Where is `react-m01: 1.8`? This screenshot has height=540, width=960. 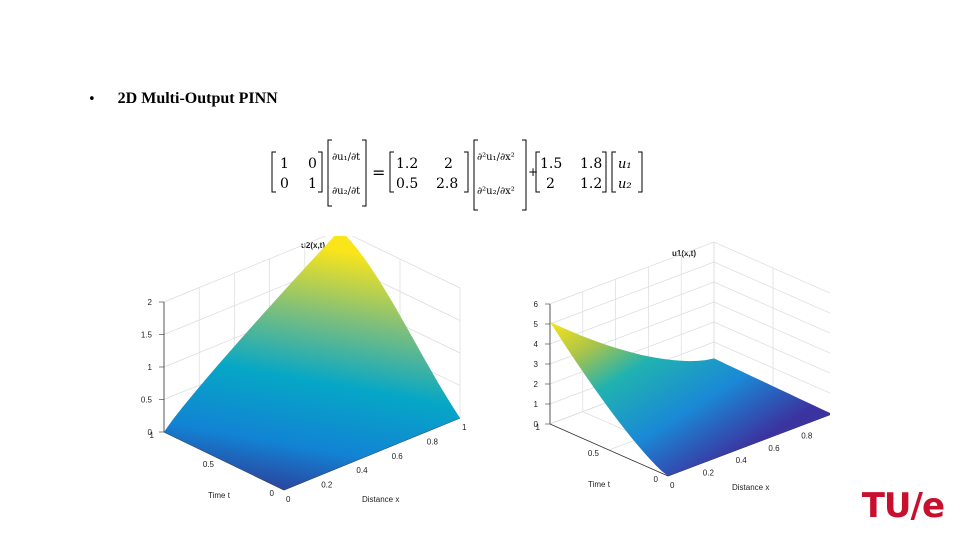
react-m01: 1.8 is located at coordinates (591, 164).